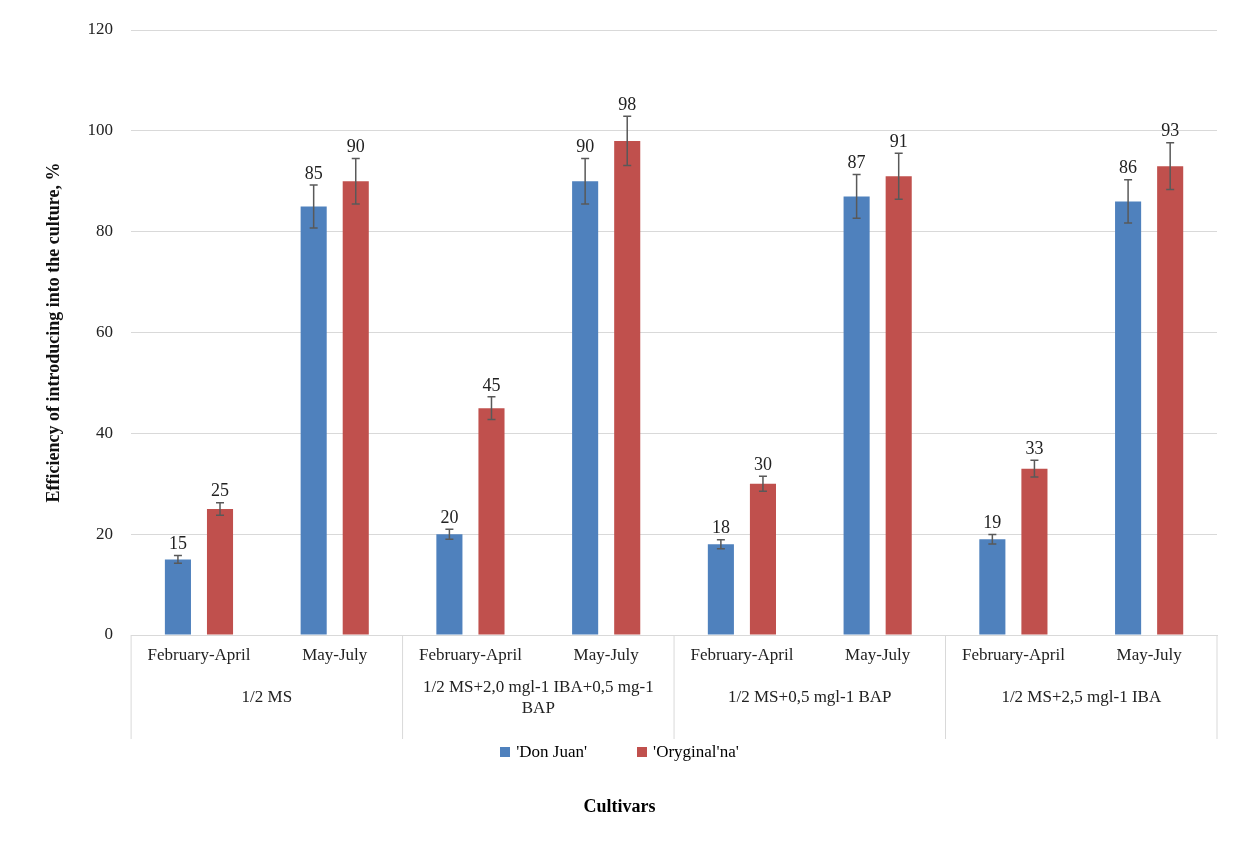  What do you see at coordinates (538, 697) in the screenshot?
I see `text: 1/2 MS+2,0 mgl-1 IBA+0,5 mg-1 BAP` at bounding box center [538, 697].